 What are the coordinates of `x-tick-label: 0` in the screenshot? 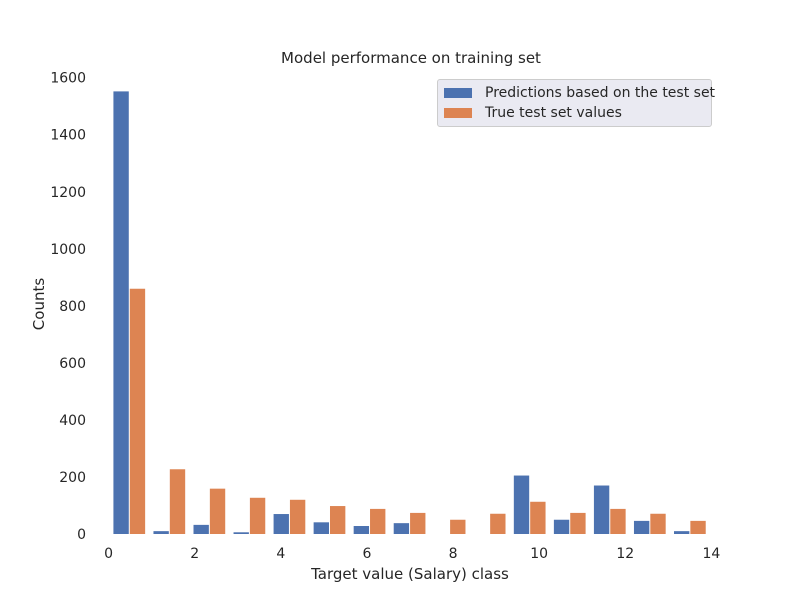 It's located at (108, 554).